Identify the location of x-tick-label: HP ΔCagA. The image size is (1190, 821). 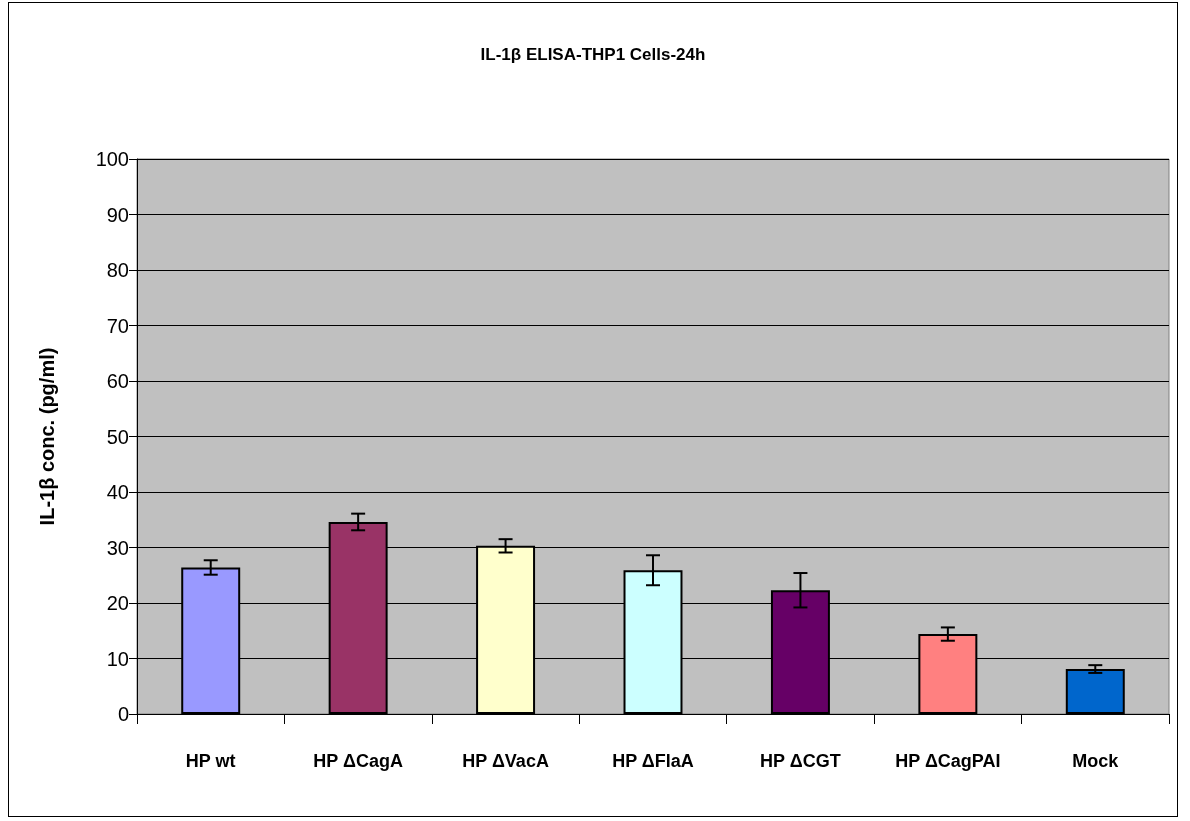
(358, 761).